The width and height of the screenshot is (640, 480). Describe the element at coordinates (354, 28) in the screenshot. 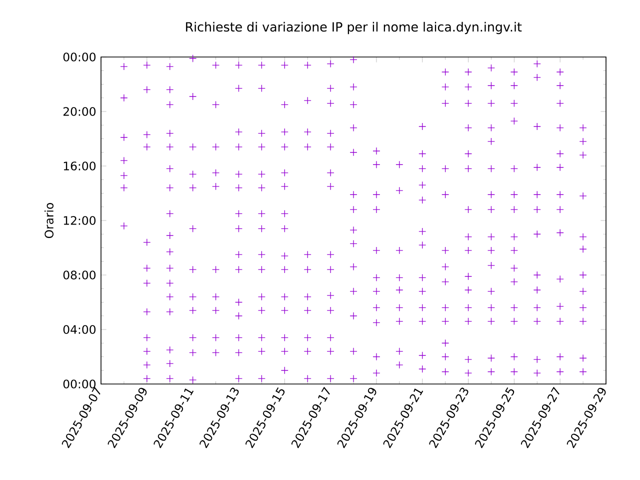

I see `chart-title: Richieste di variazione IP per il nome laica.dyn.ingv.it` at that location.